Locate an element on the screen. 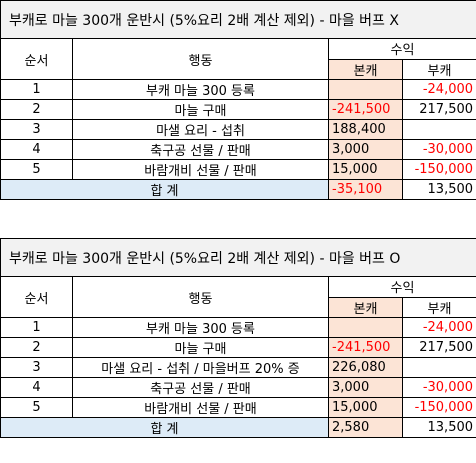 The width and height of the screenshot is (476, 463). total-main: 2,580 is located at coordinates (365, 427).